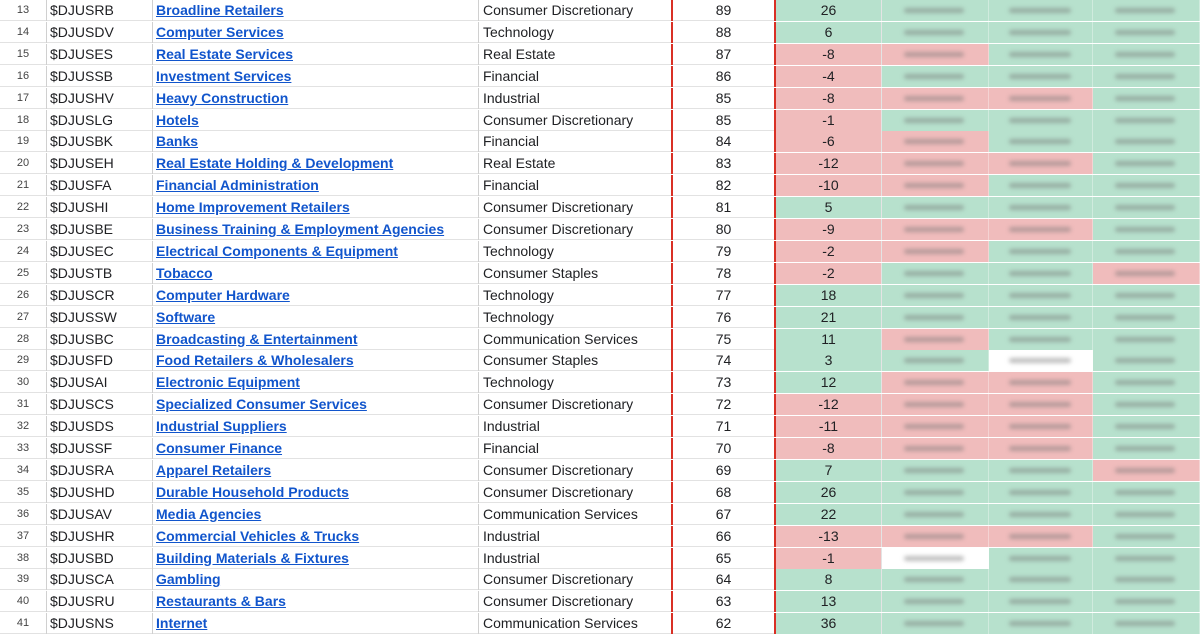 The width and height of the screenshot is (1200, 634). Describe the element at coordinates (316, 76) in the screenshot. I see `industry-name-cell: Investment Services` at that location.